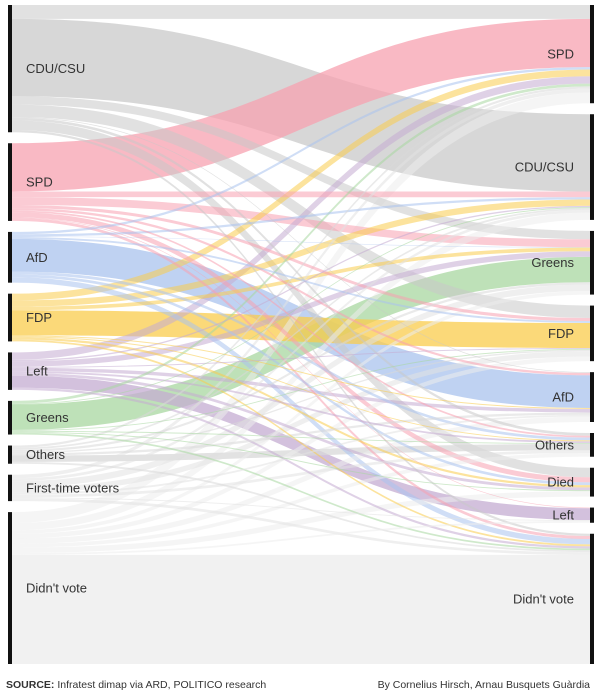 Image resolution: width=598 pixels, height=696 pixels. I want to click on source-node-first-time-voters, so click(10, 488).